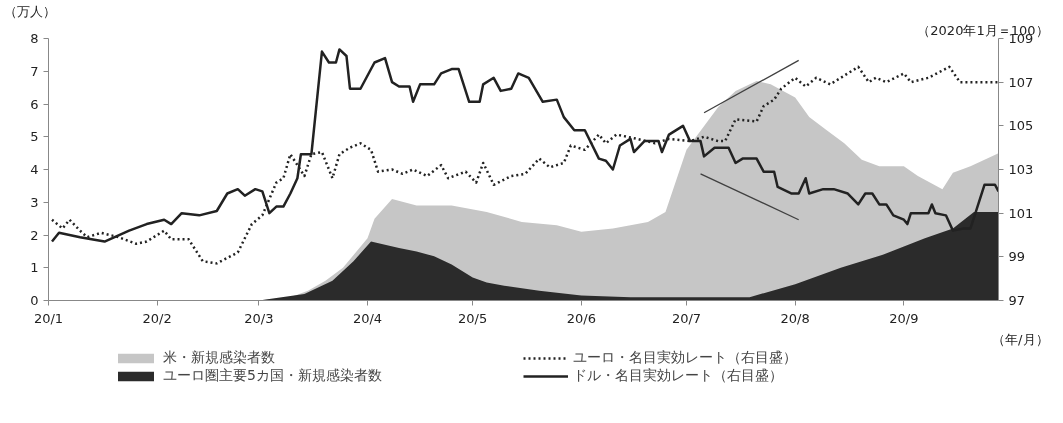 The width and height of the screenshot is (1063, 423). Describe the element at coordinates (581, 318) in the screenshot. I see `x-tick-label: 20/6` at that location.